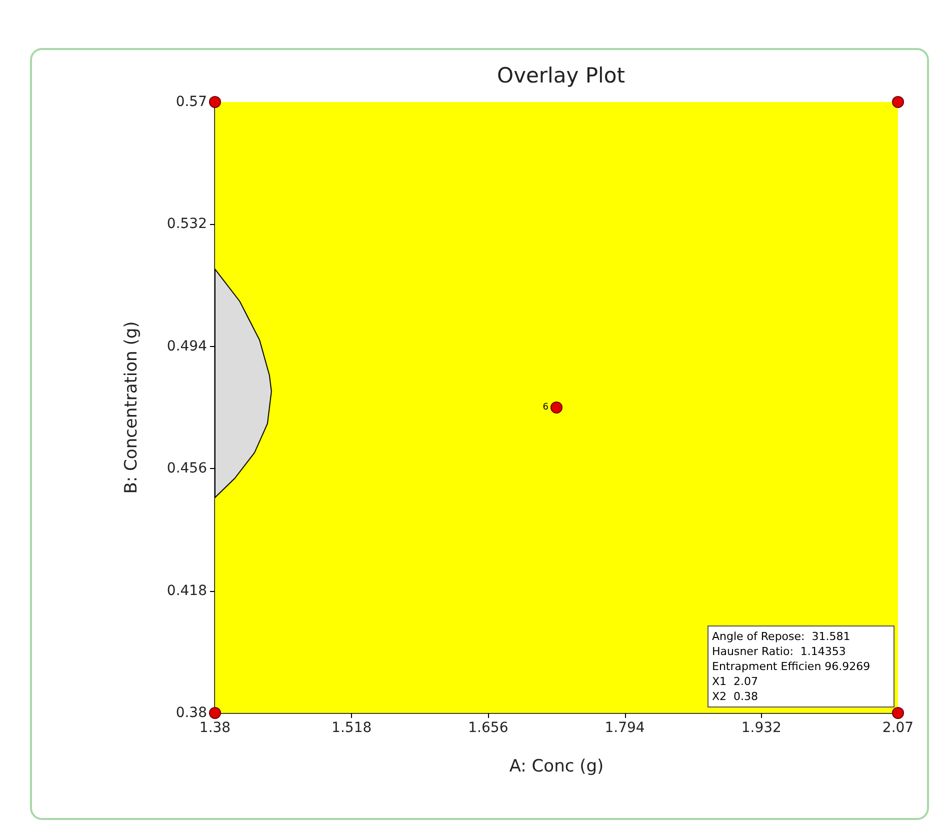  Describe the element at coordinates (187, 346) in the screenshot. I see `y-tick-label: 0.494` at that location.